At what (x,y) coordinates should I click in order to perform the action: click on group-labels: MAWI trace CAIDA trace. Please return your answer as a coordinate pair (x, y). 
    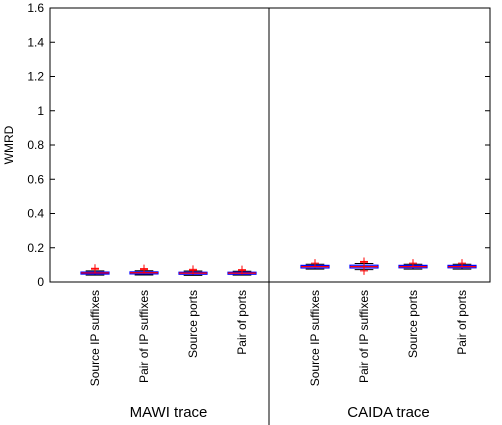
    Looking at the image, I should click on (280, 412).